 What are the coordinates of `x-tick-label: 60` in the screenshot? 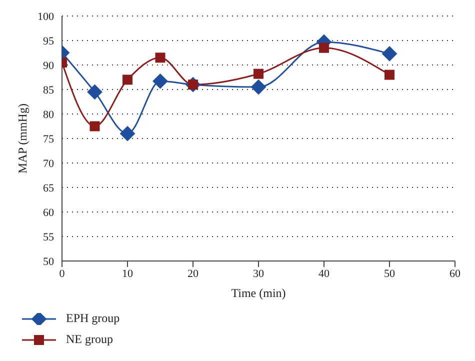 It's located at (455, 274).